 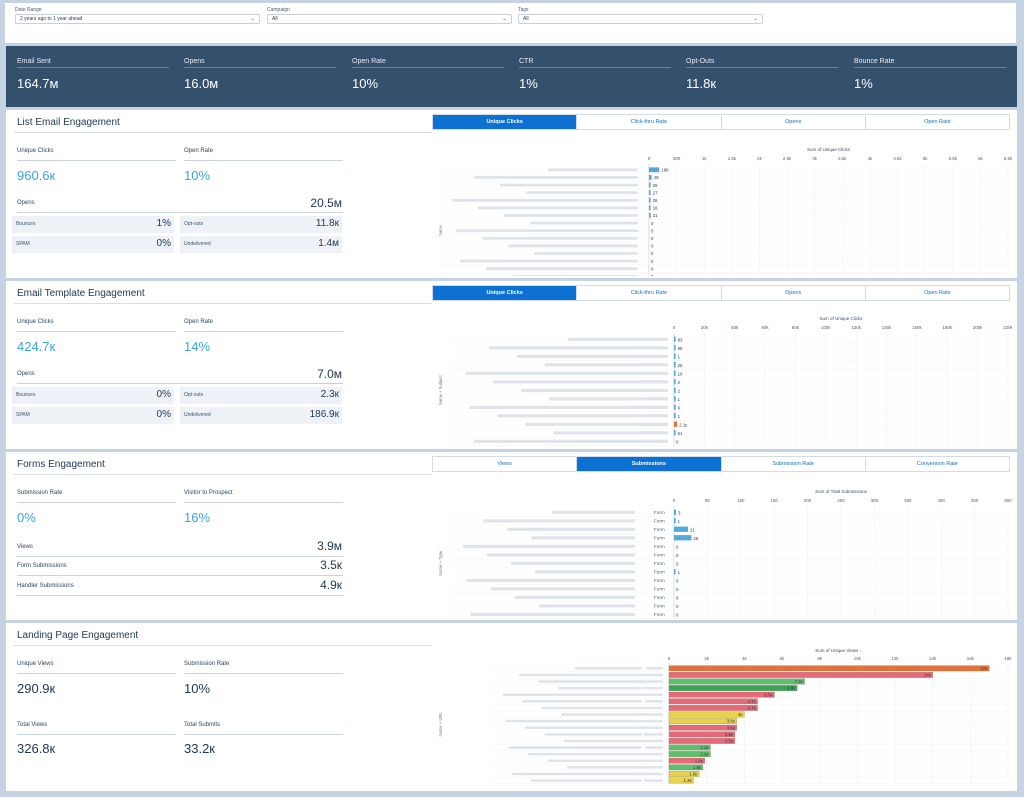 I want to click on x-tick-label: 6.5k, so click(x=1008, y=158).